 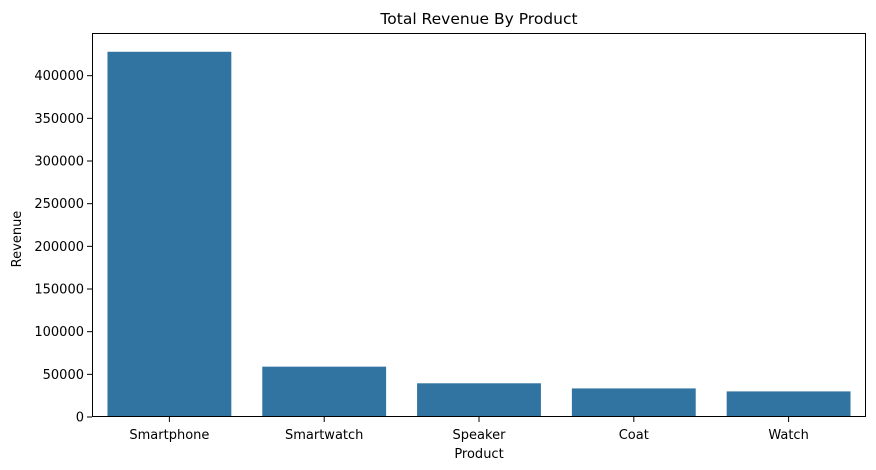 What do you see at coordinates (478, 454) in the screenshot?
I see `x-axis-title: Product` at bounding box center [478, 454].